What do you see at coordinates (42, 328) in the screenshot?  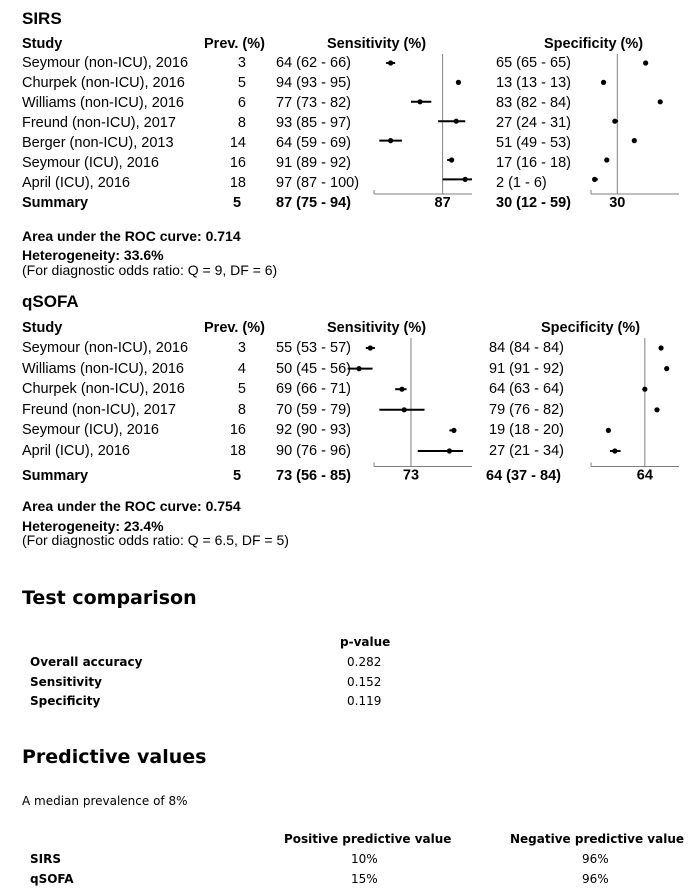 I see `qsofa-header-study: Study` at bounding box center [42, 328].